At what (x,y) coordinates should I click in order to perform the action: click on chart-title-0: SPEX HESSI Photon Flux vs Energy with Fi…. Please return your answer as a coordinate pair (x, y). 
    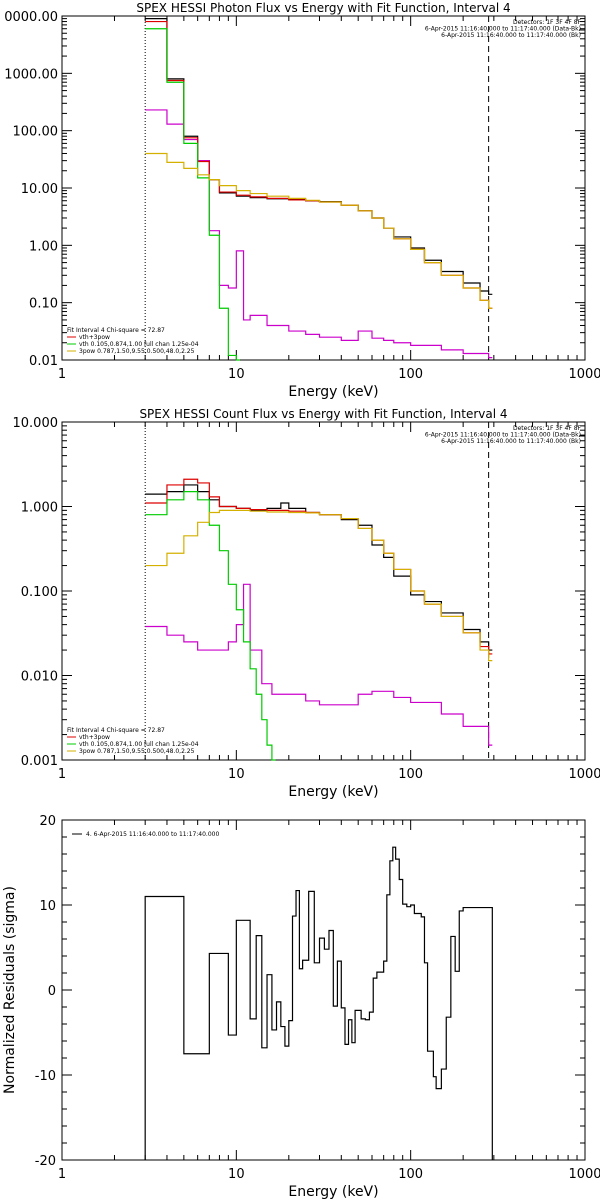
    Looking at the image, I should click on (323, 8).